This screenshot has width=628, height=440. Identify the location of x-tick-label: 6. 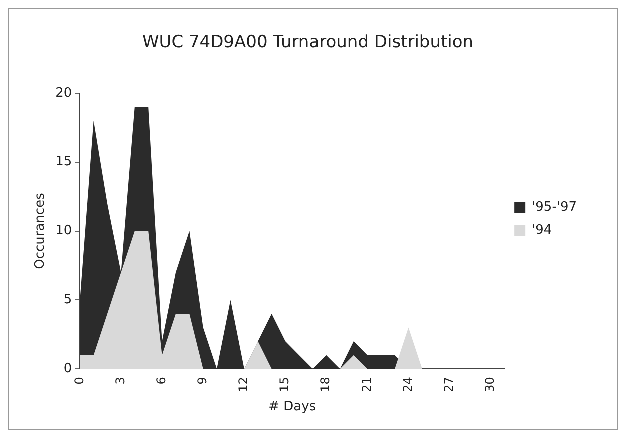
(161, 381).